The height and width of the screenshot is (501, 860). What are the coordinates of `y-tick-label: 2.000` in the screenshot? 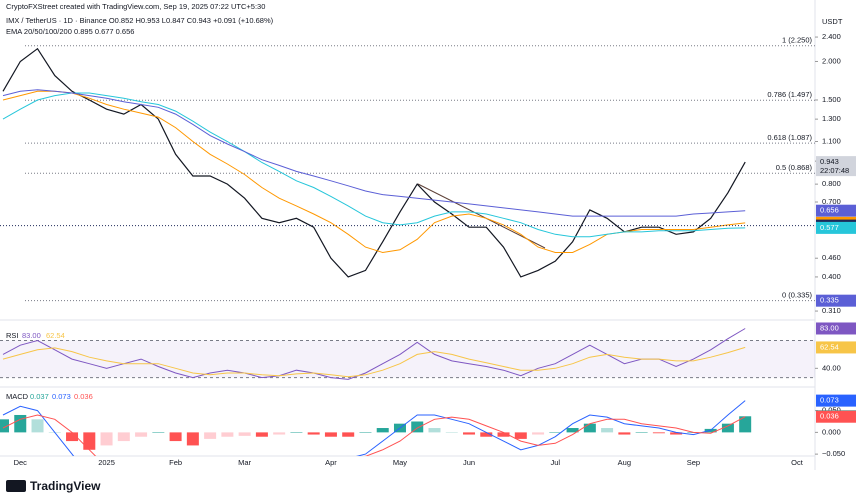 It's located at (831, 60).